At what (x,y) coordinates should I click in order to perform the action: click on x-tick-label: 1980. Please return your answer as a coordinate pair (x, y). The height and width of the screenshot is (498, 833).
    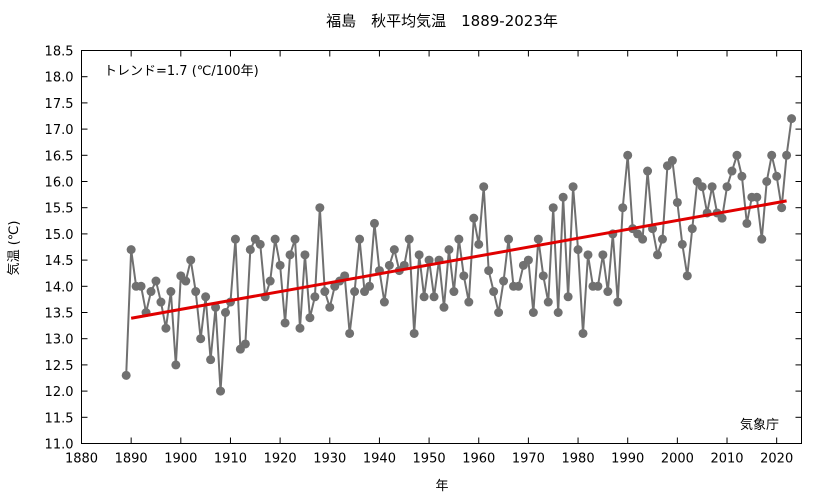
    Looking at the image, I should click on (578, 459).